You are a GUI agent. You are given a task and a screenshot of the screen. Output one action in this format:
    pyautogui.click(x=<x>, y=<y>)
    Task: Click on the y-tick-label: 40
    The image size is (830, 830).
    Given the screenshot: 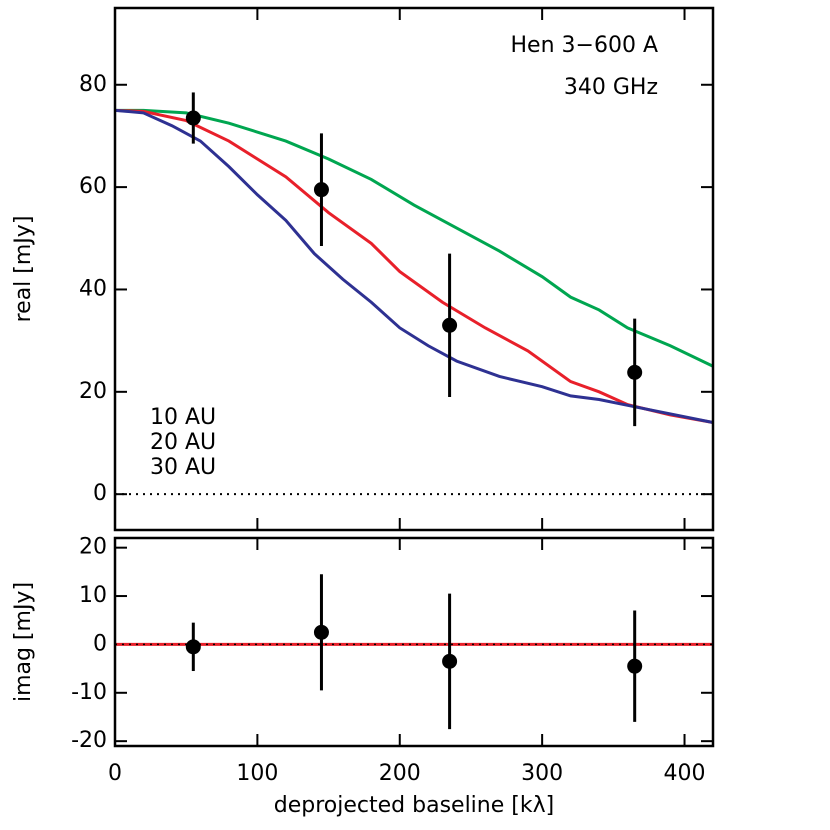 What is the action you would take?
    pyautogui.click(x=93, y=288)
    